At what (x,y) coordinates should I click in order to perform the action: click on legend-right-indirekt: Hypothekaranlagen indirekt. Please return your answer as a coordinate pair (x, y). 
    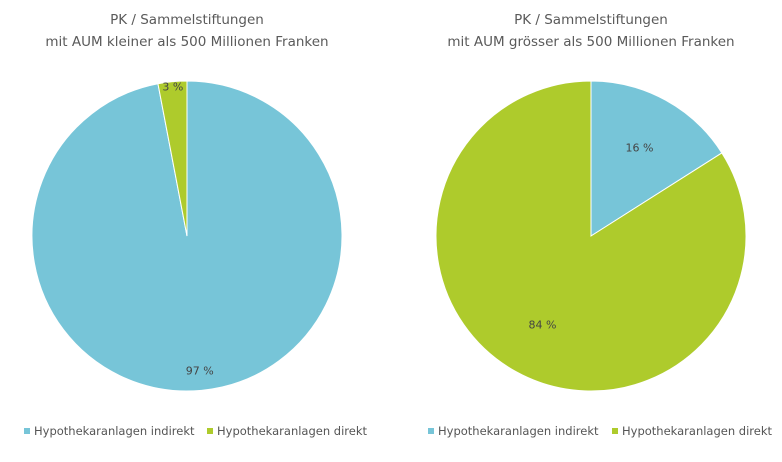
    Looking at the image, I should click on (513, 431).